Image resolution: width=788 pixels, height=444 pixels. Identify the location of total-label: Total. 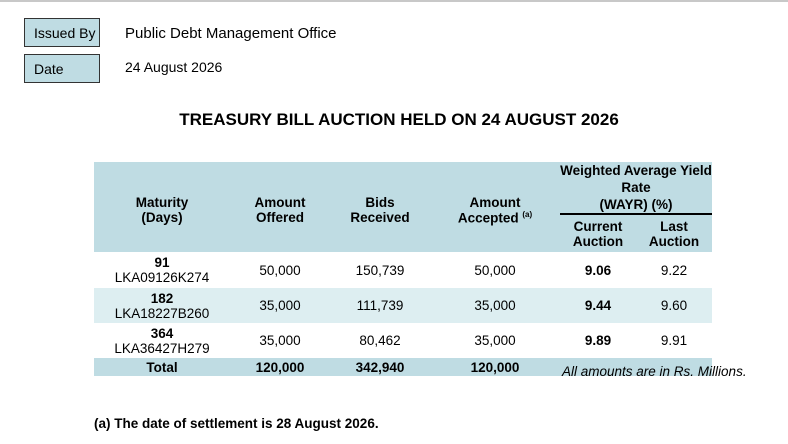
(162, 367).